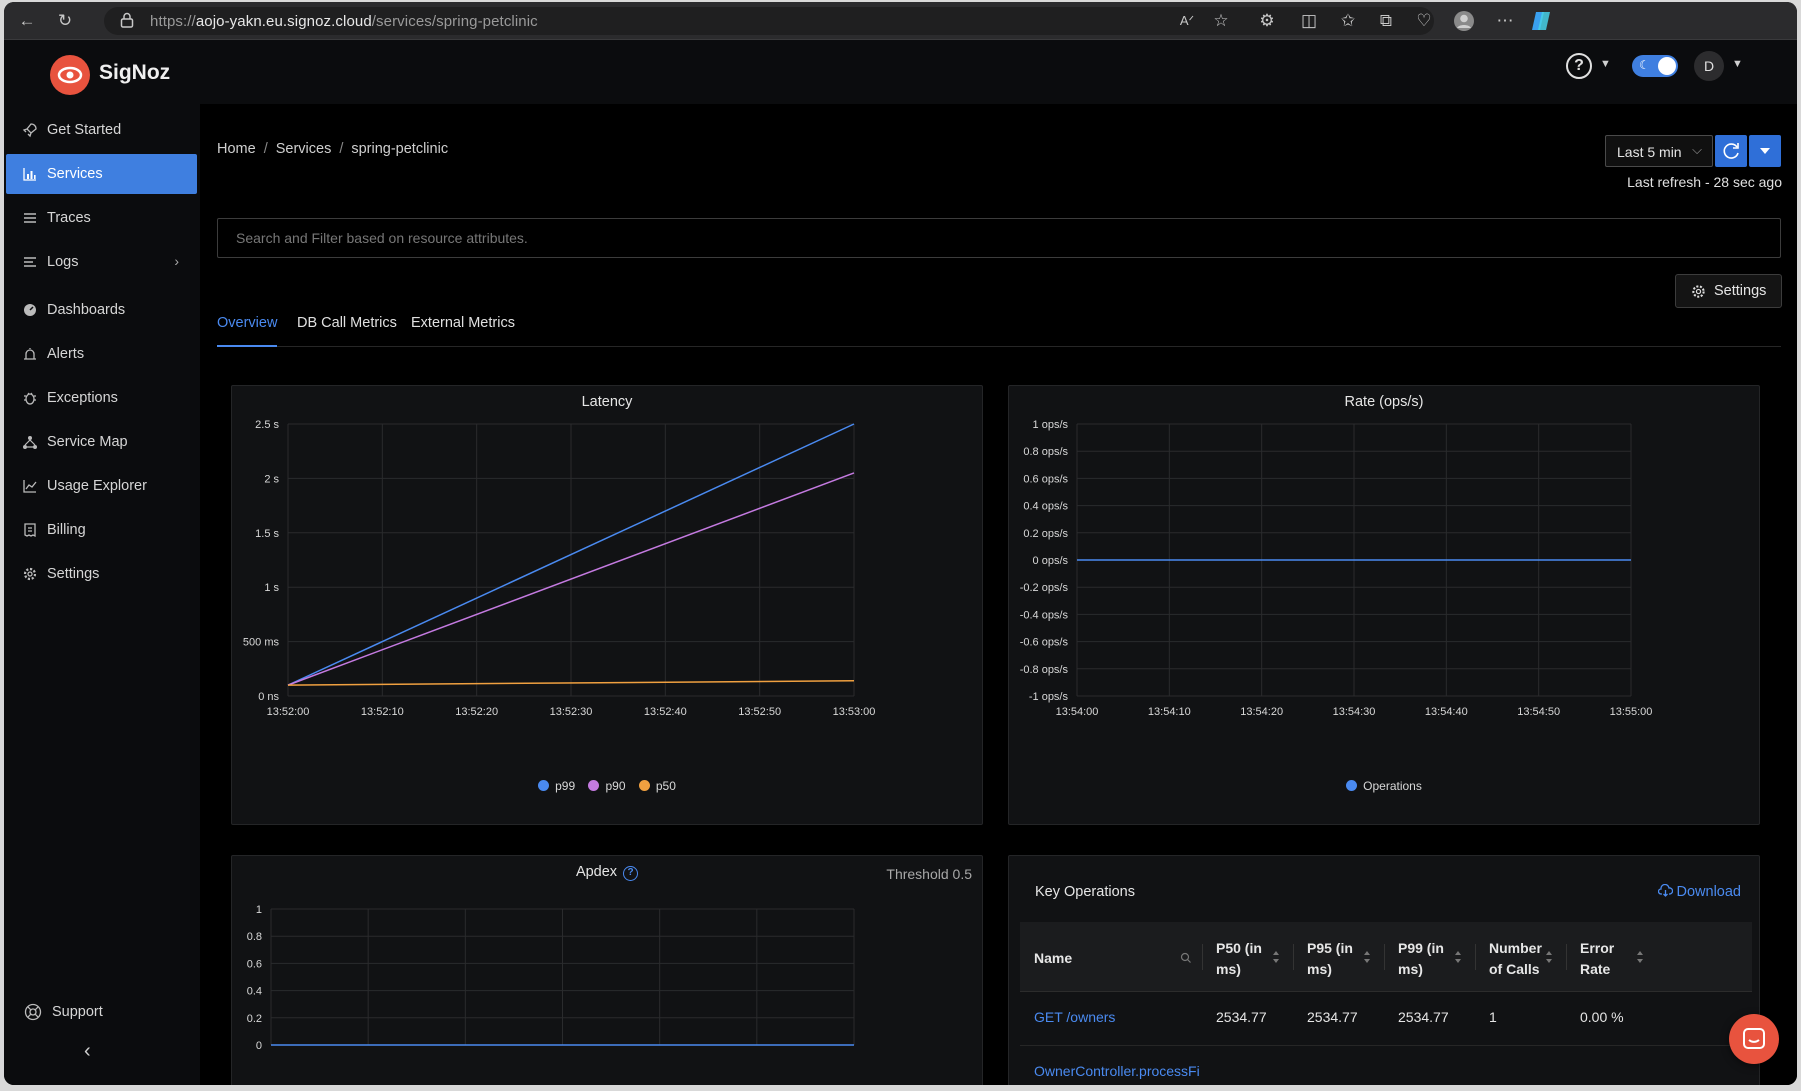 The image size is (1801, 1091). I want to click on dashboard-icon, so click(30, 310).